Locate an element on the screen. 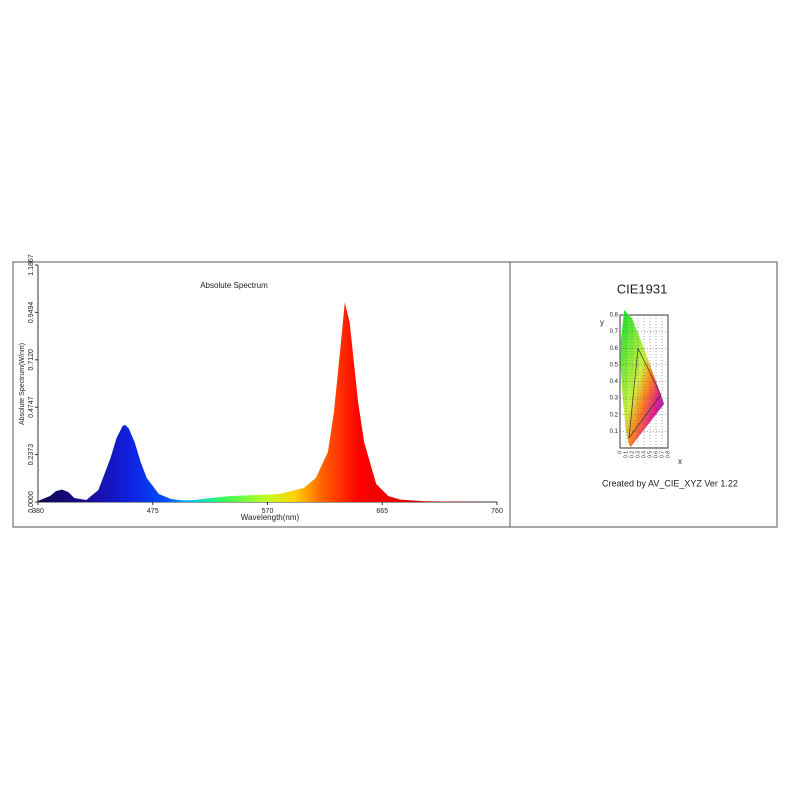 The width and height of the screenshot is (790, 790). x-tick-label: 475 is located at coordinates (153, 511).